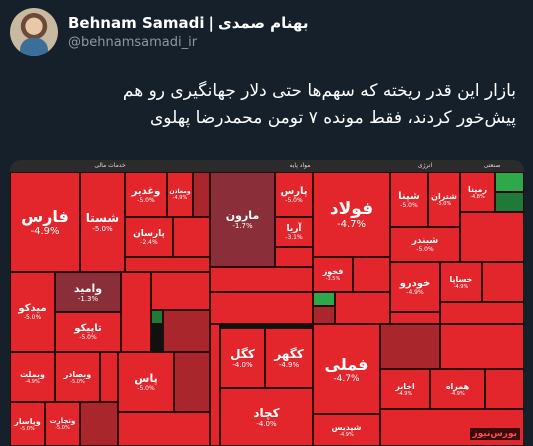  I want to click on cell-pas: پاس -5.0%, so click(146, 382).